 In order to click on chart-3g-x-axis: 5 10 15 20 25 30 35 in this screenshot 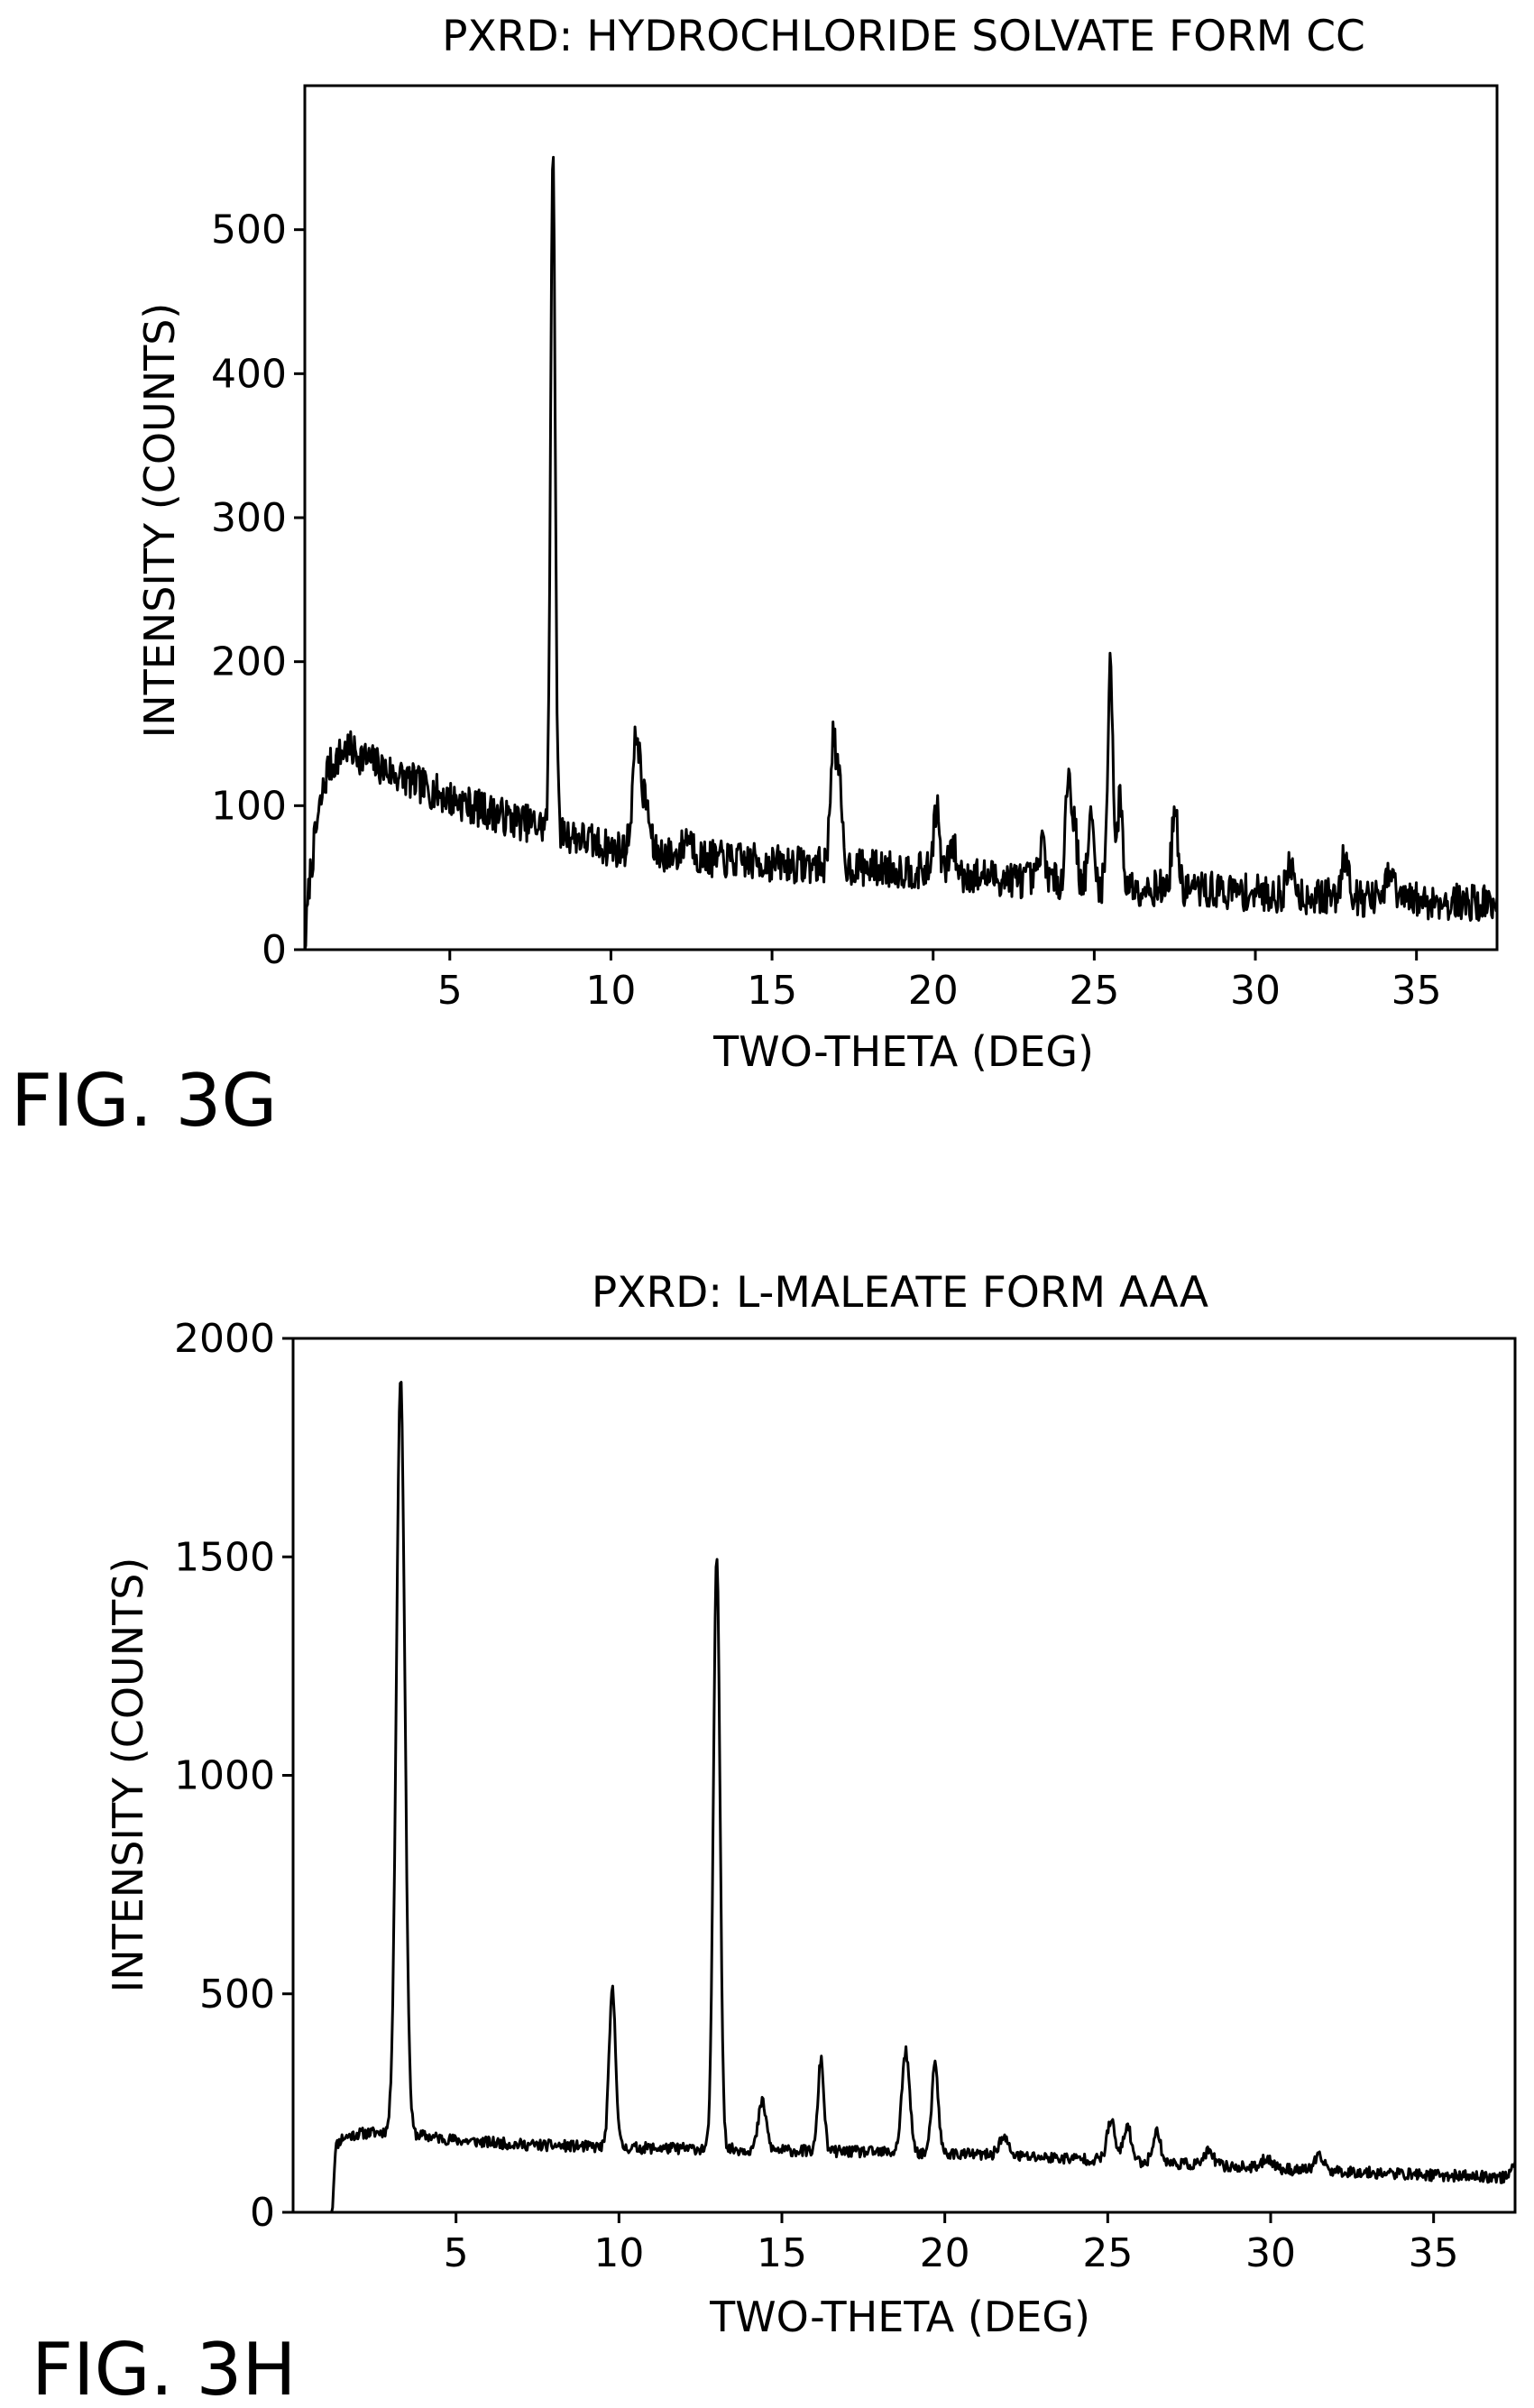, I will do `click(939, 982)`.